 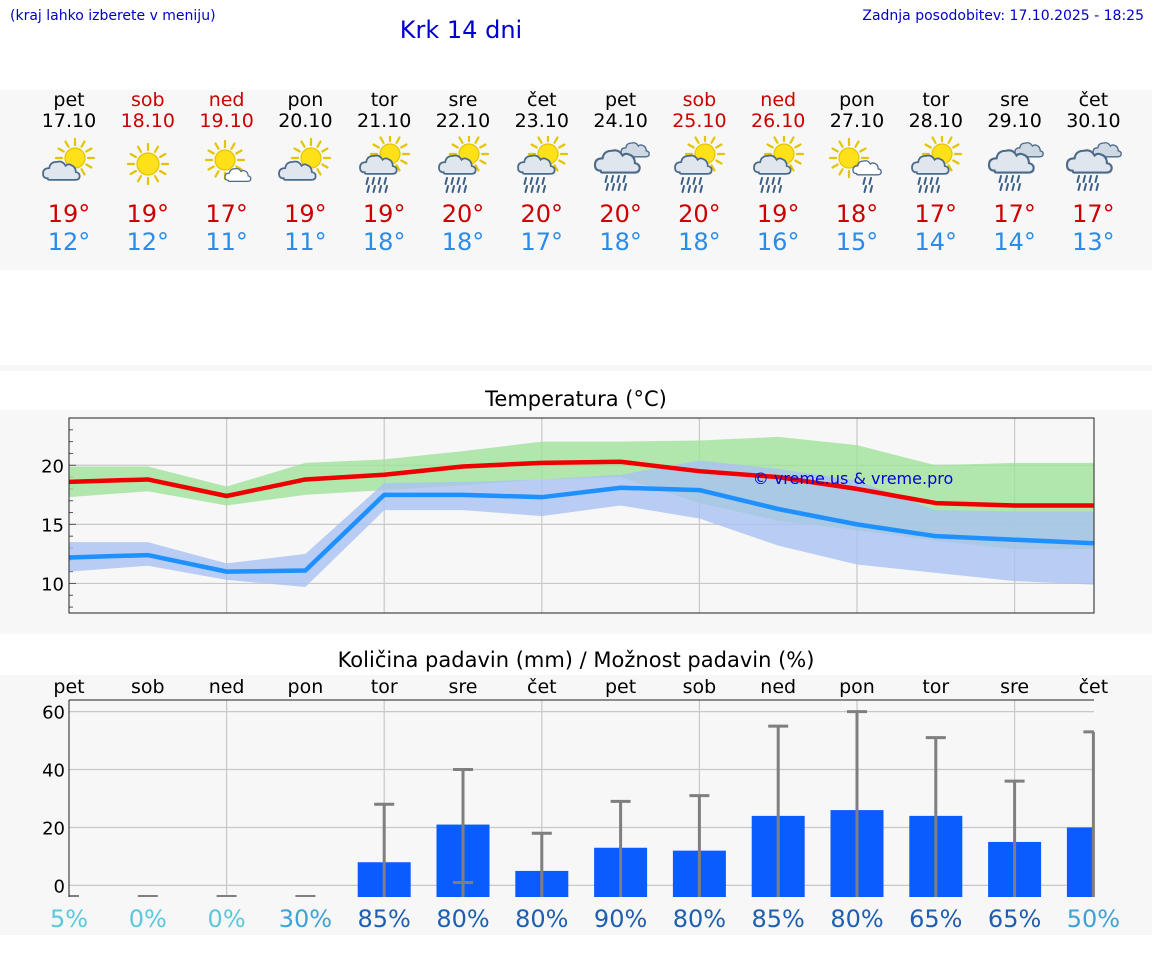 I want to click on forecast-day: čet 30.10 17° 13°, so click(x=1093, y=173).